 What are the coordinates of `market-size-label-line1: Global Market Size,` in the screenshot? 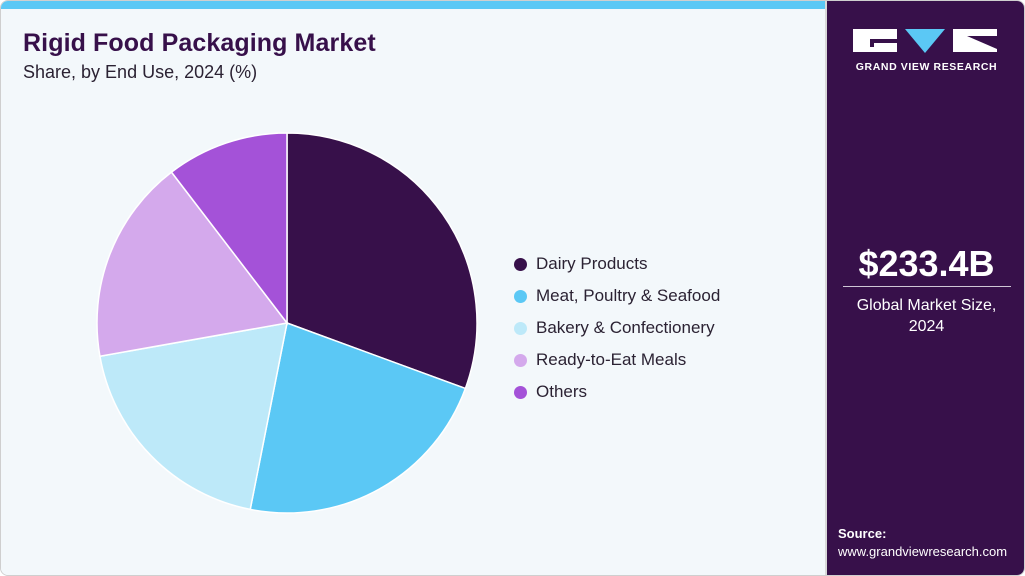 It's located at (926, 305).